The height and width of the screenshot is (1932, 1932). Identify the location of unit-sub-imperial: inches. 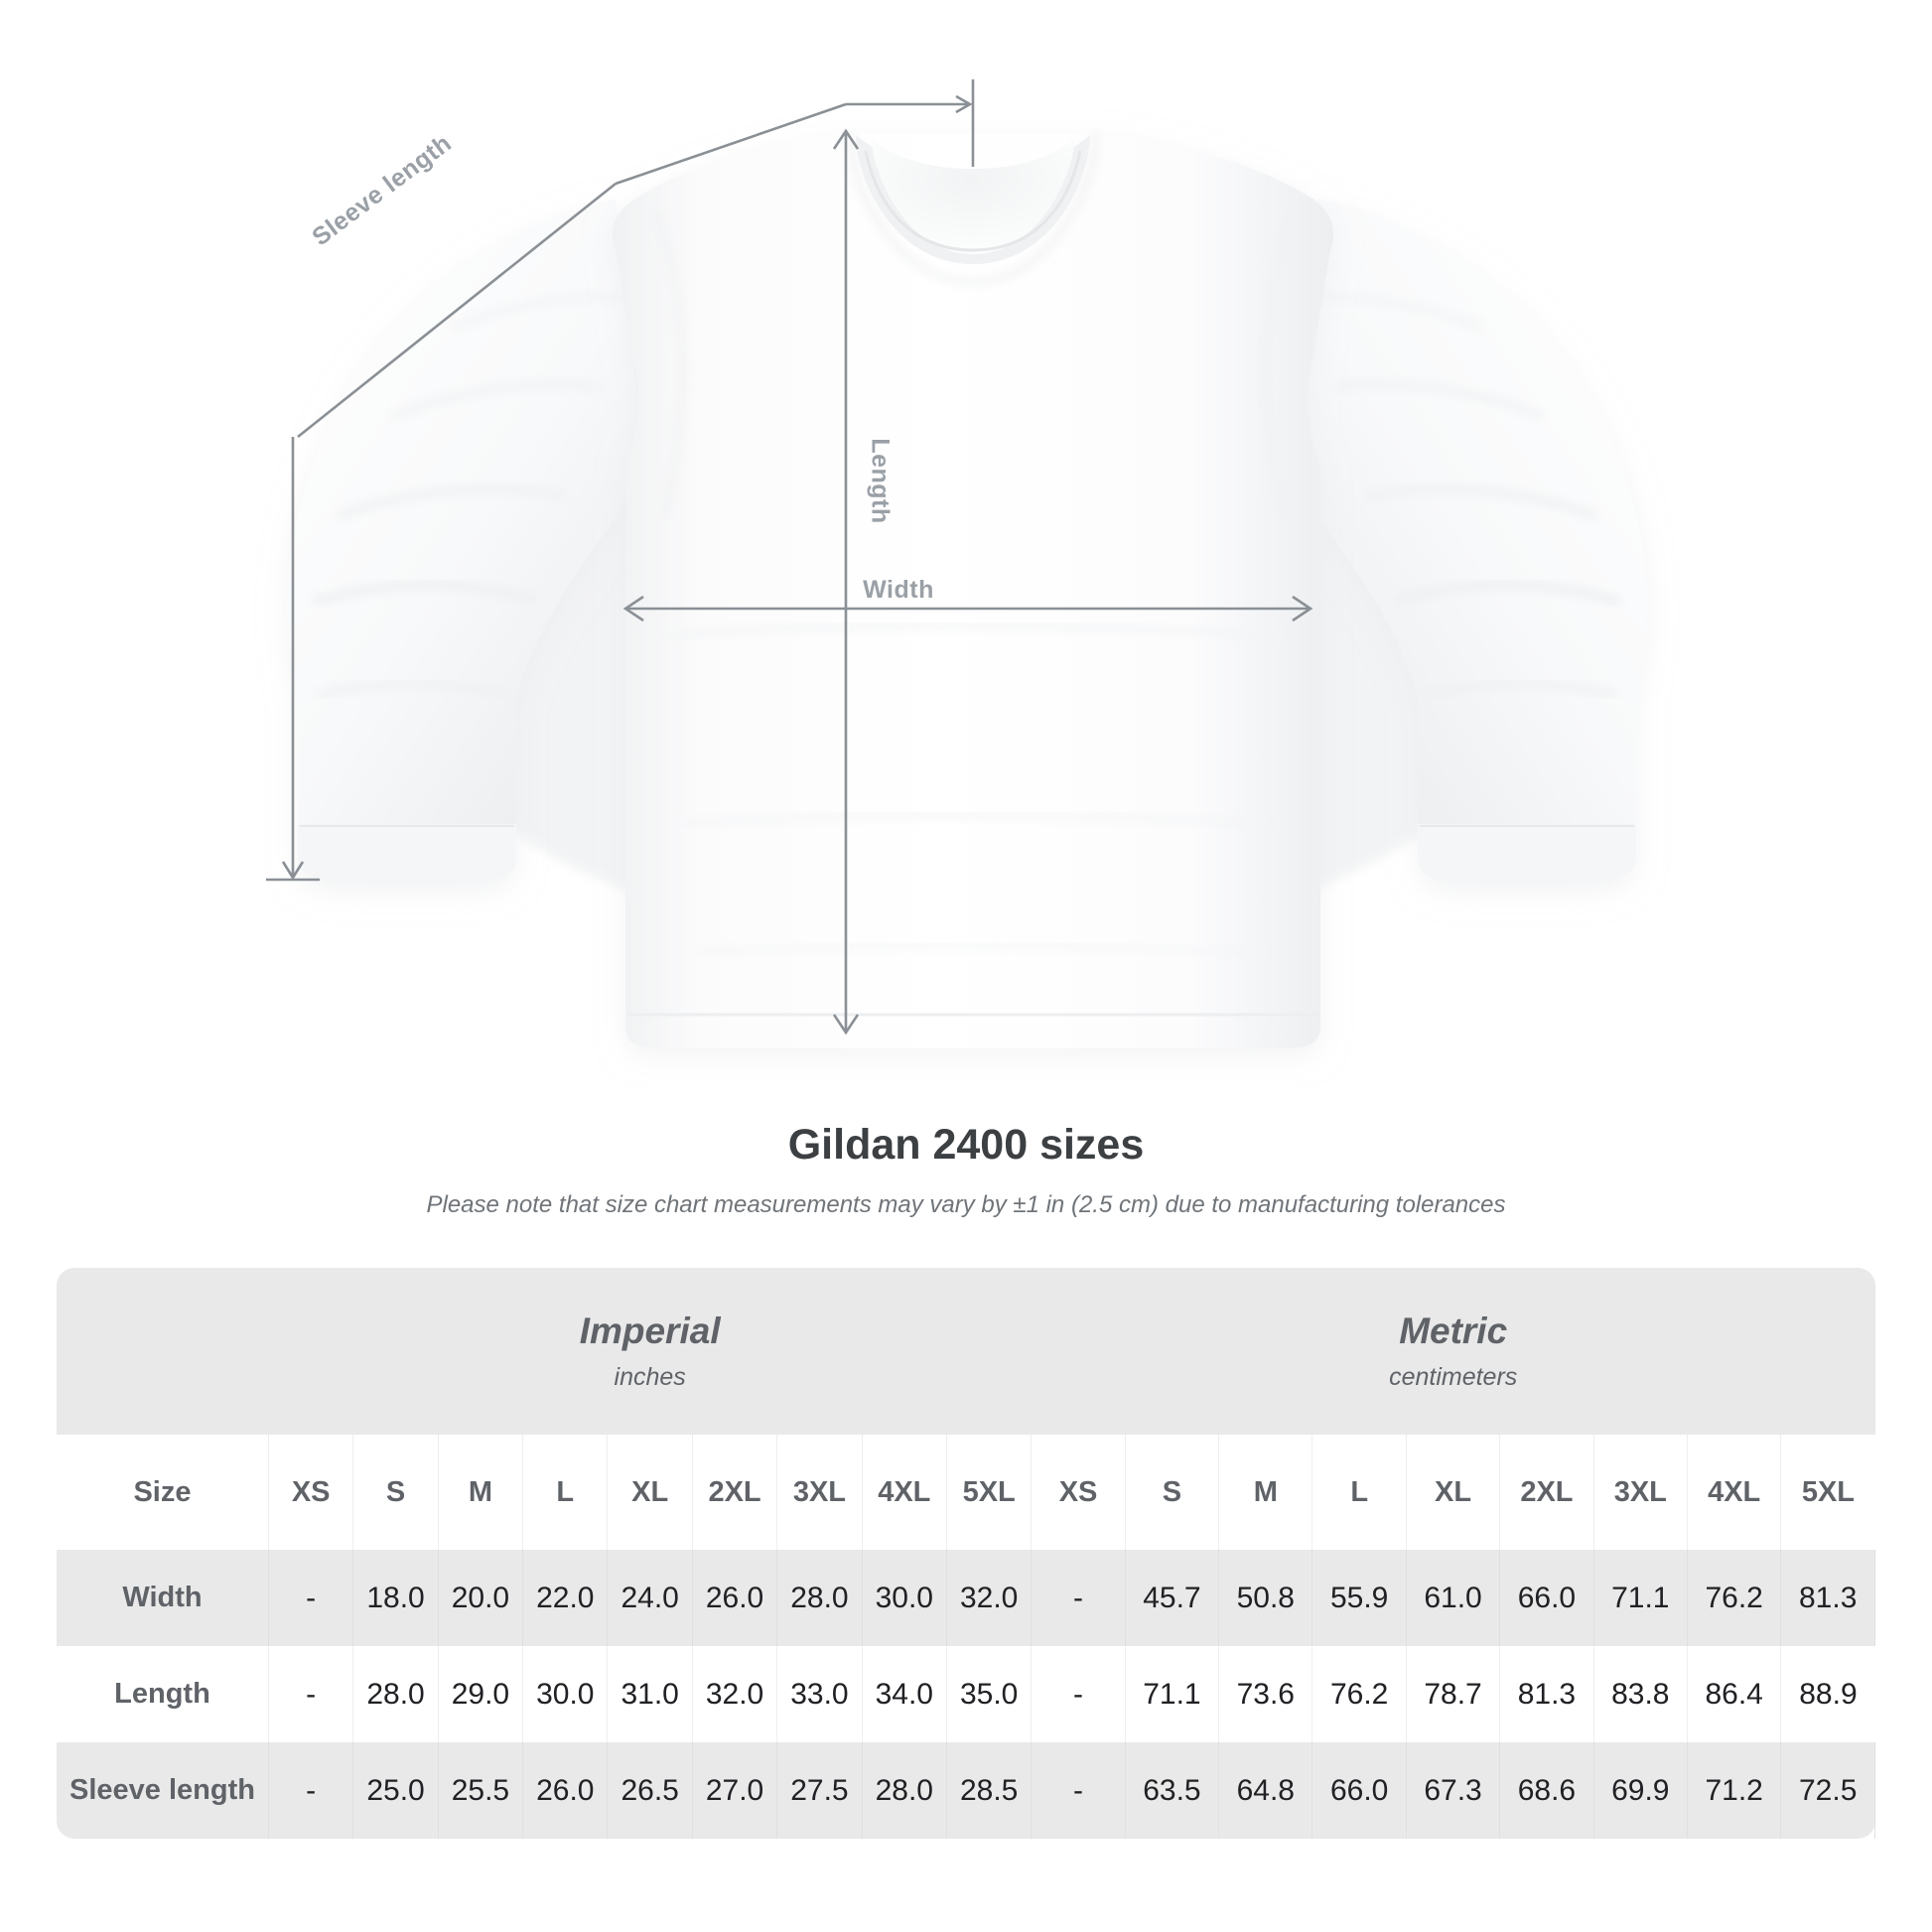
(650, 1377).